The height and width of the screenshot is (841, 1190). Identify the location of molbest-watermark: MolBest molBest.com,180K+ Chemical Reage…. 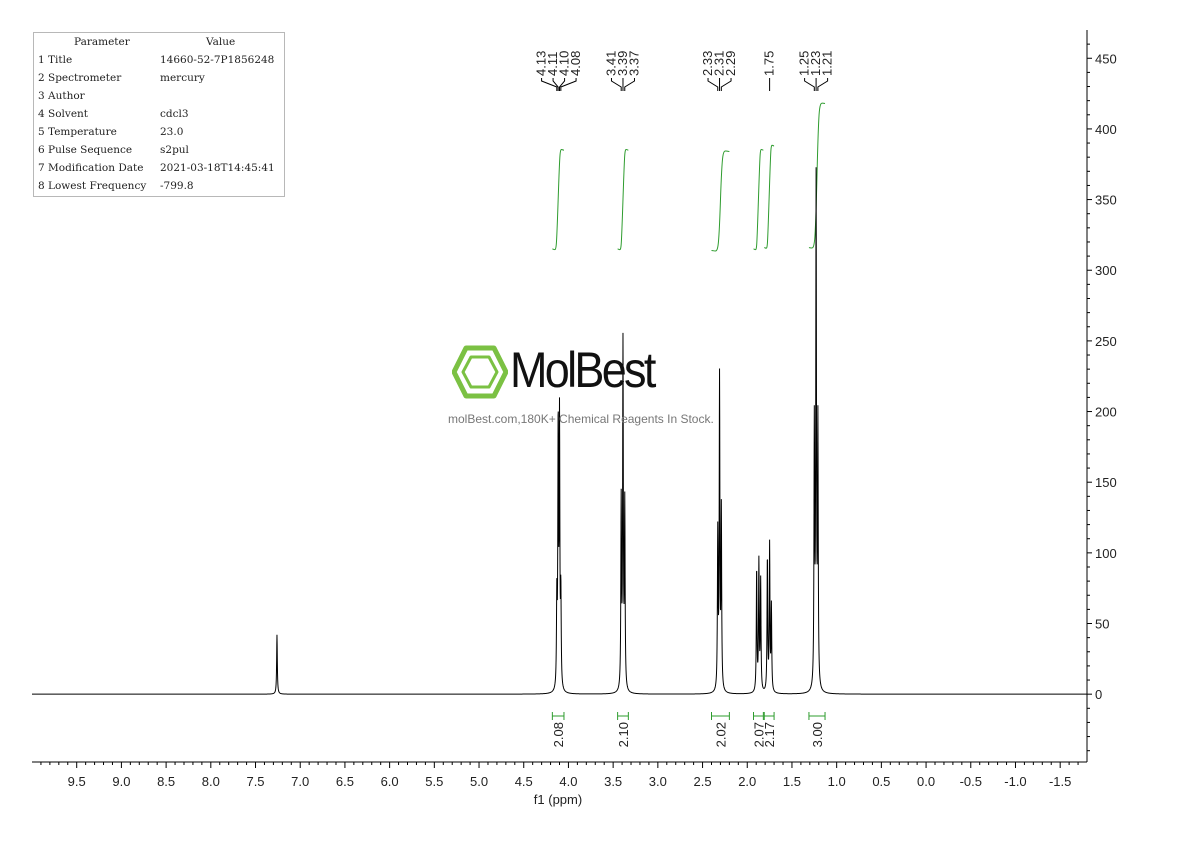
(595, 388).